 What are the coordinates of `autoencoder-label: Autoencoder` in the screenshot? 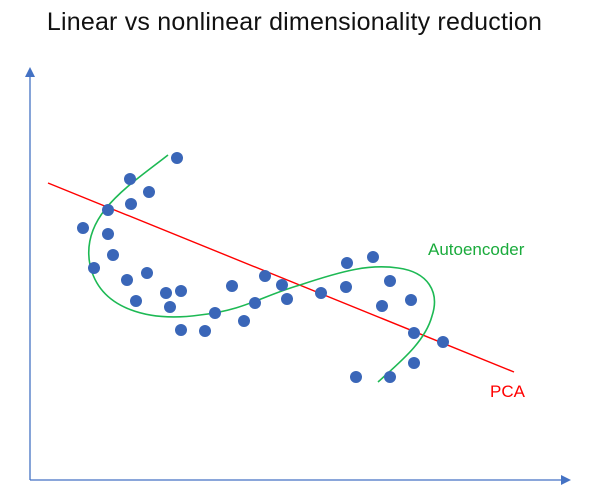 It's located at (476, 249).